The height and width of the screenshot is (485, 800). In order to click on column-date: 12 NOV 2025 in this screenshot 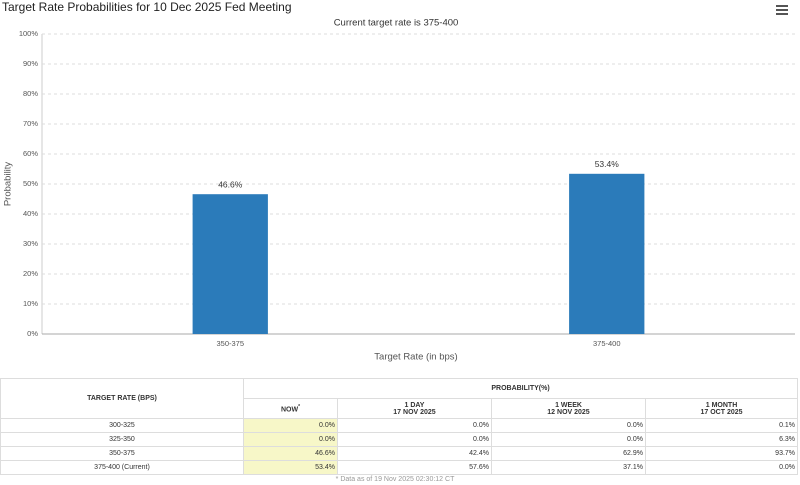, I will do `click(568, 412)`.